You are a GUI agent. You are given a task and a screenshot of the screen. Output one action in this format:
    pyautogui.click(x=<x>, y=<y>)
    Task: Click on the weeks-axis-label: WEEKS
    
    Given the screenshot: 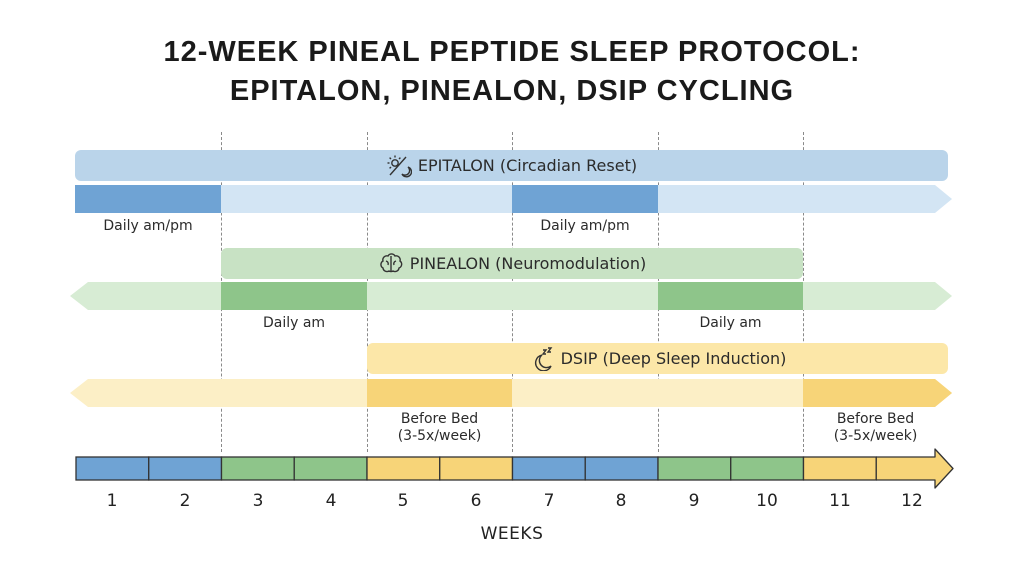 What is the action you would take?
    pyautogui.click(x=512, y=534)
    